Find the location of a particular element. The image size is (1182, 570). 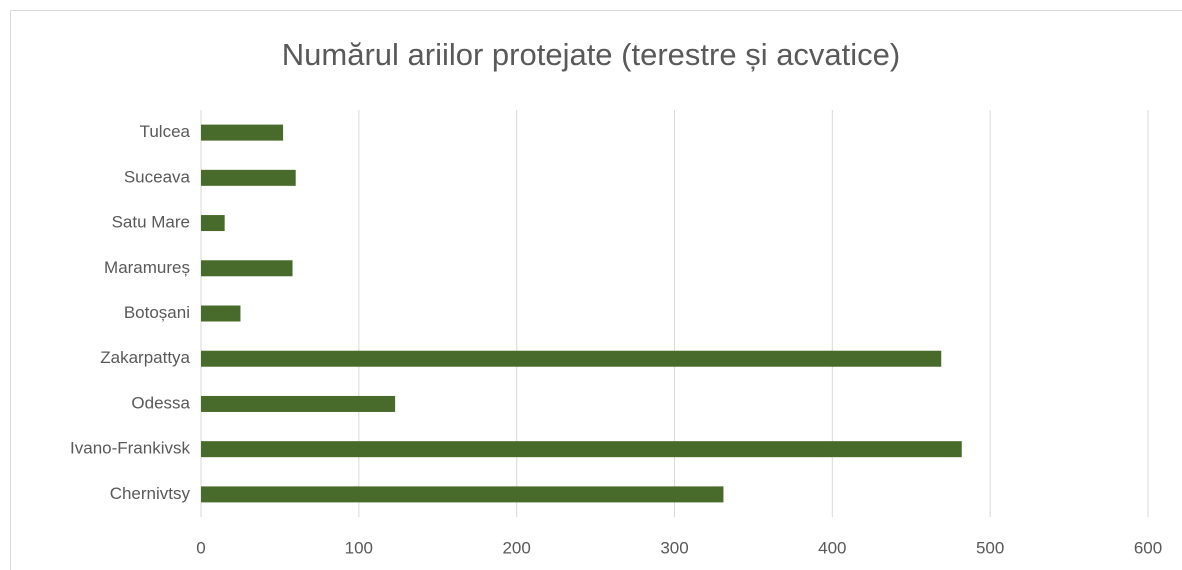

y-tick-label: Ivano-Frankivsk is located at coordinates (130, 448).